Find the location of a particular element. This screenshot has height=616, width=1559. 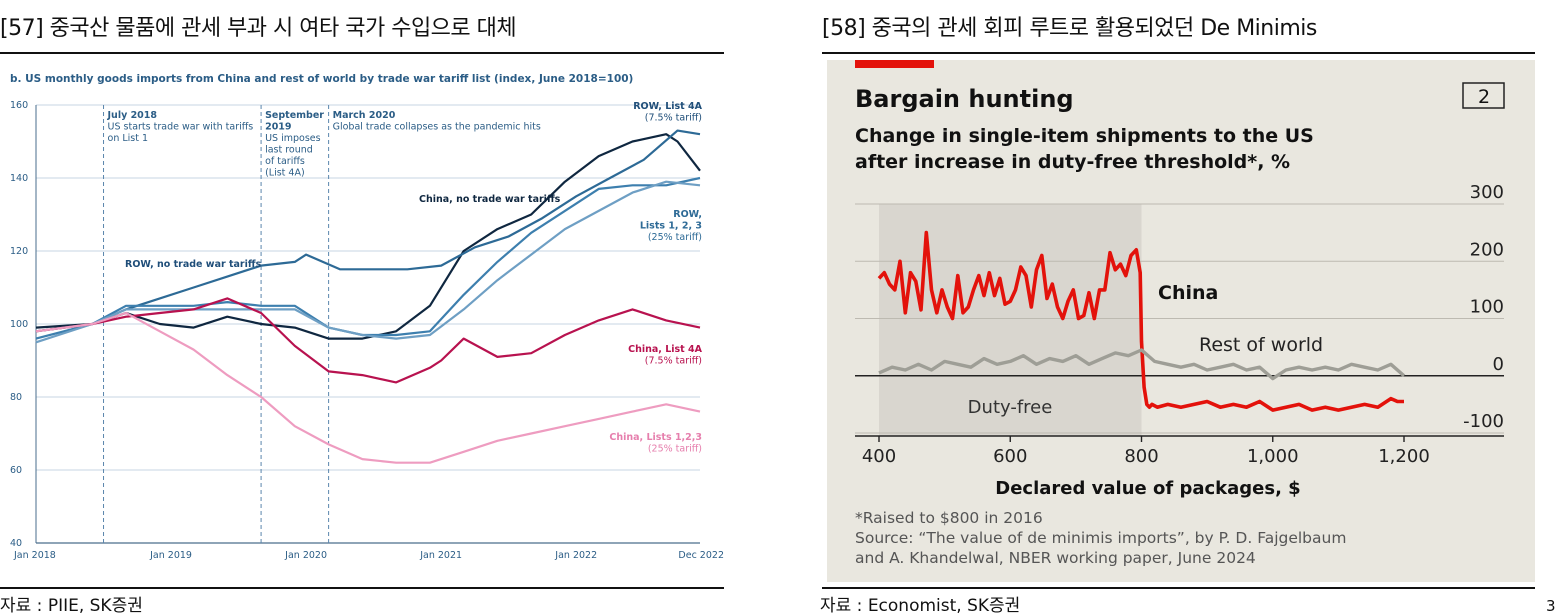

series-label: China, Lists 1,2,3 is located at coordinates (655, 437).